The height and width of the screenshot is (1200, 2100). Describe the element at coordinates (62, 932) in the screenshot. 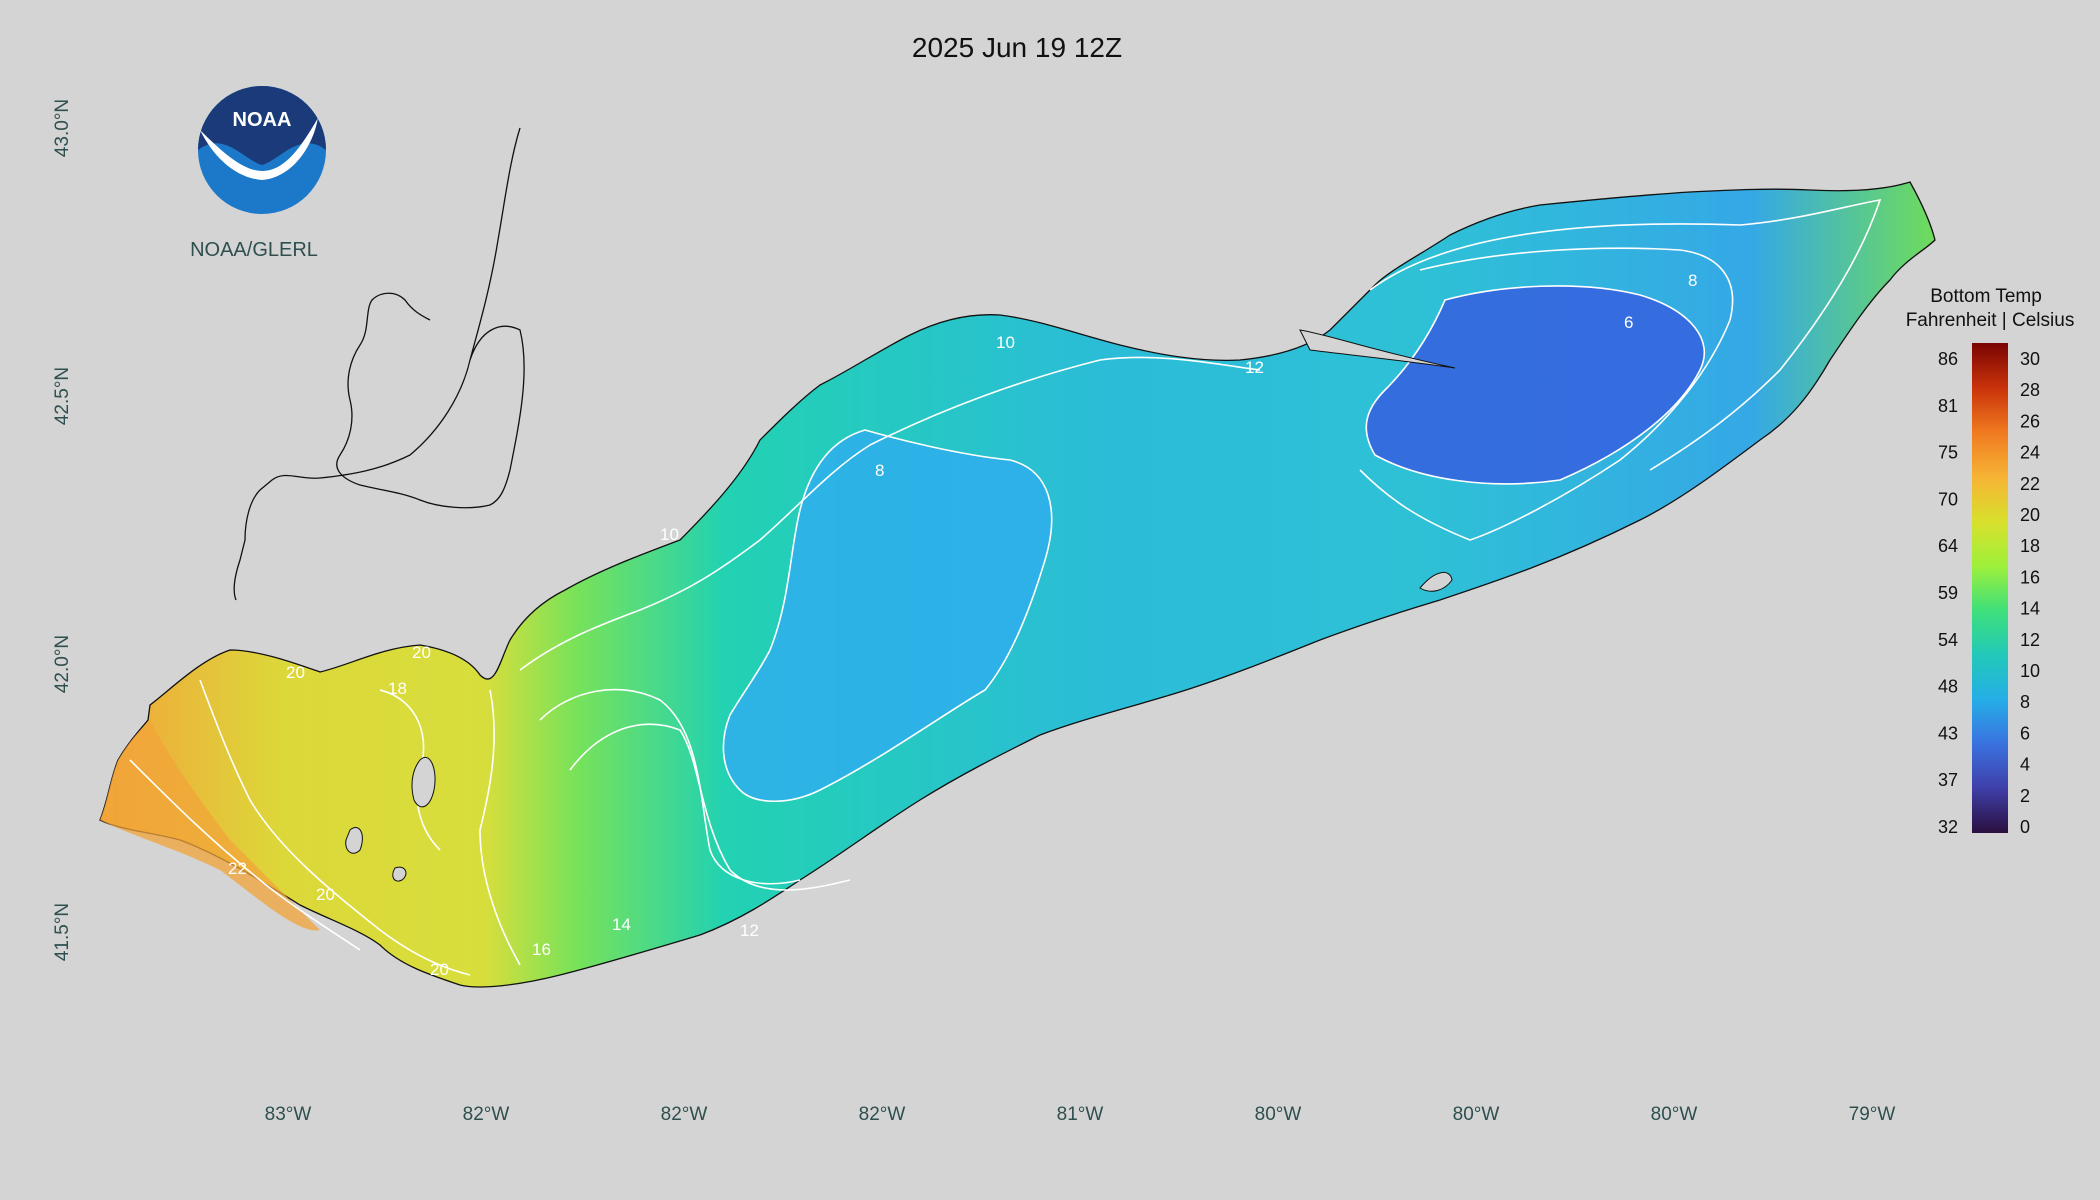

I see `latitude-label: 41.5°N` at that location.